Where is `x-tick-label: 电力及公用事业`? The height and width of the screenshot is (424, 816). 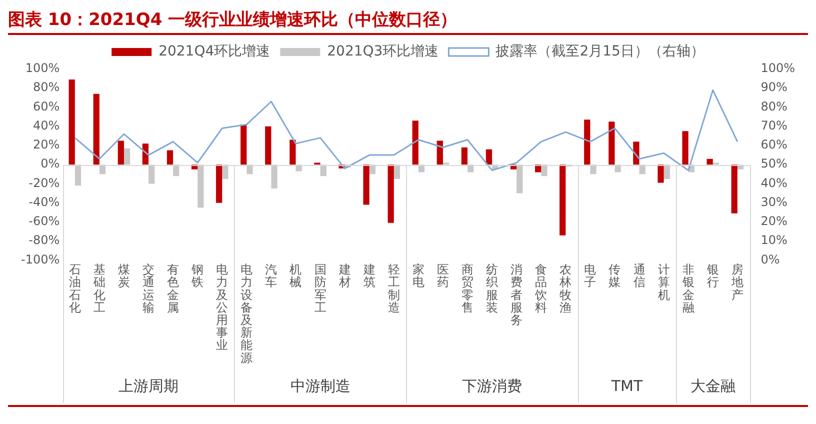 x-tick-label: 电力及公用事业 is located at coordinates (222, 307).